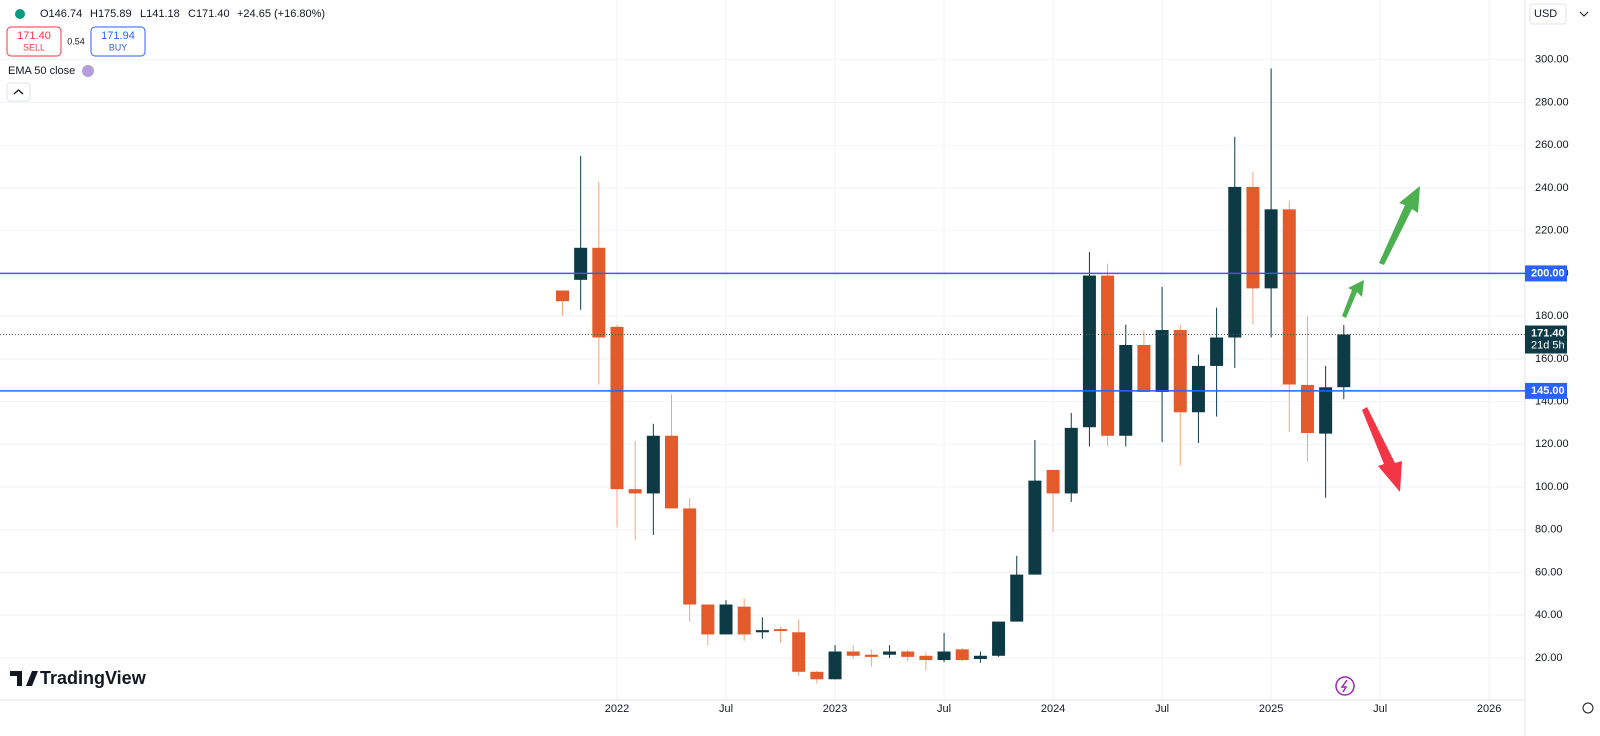 The image size is (1600, 736). Describe the element at coordinates (160, 14) in the screenshot. I see `ohlc-low: L141.18` at that location.